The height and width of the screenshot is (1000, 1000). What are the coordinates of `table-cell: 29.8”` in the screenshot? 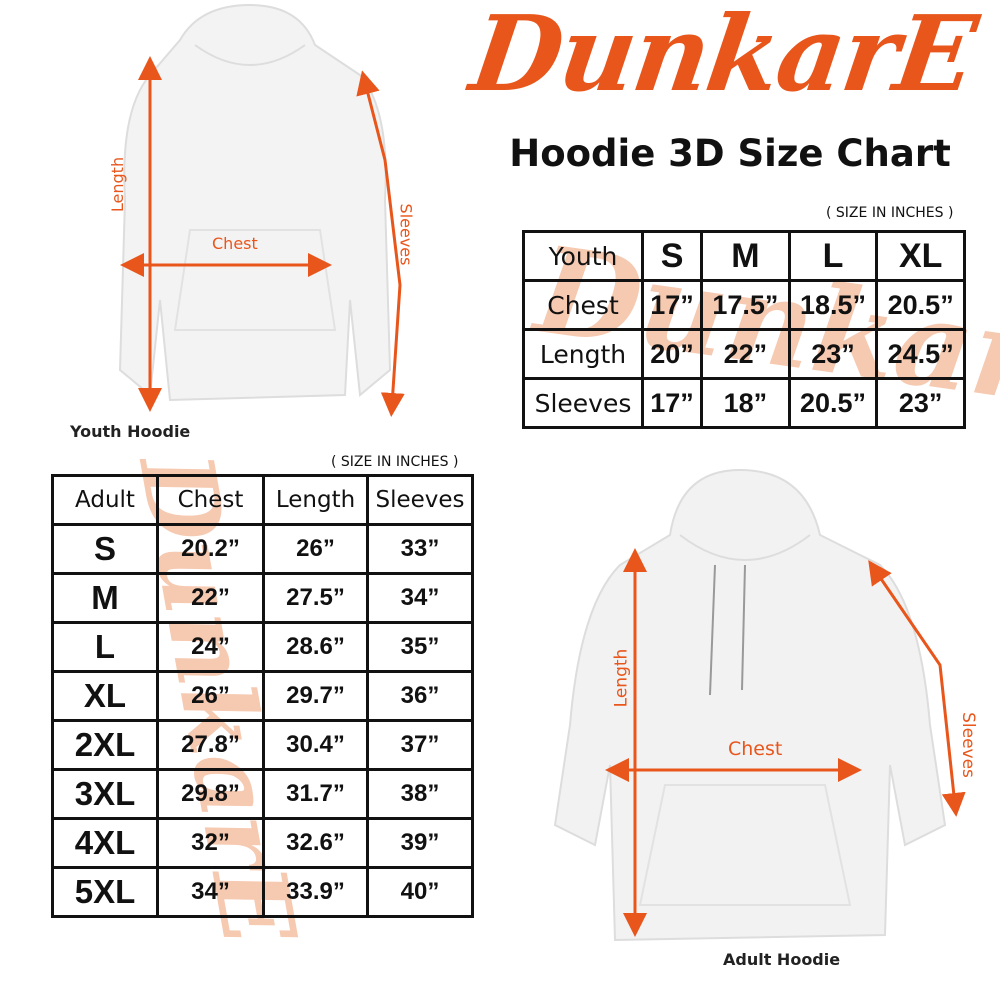 It's located at (210, 794).